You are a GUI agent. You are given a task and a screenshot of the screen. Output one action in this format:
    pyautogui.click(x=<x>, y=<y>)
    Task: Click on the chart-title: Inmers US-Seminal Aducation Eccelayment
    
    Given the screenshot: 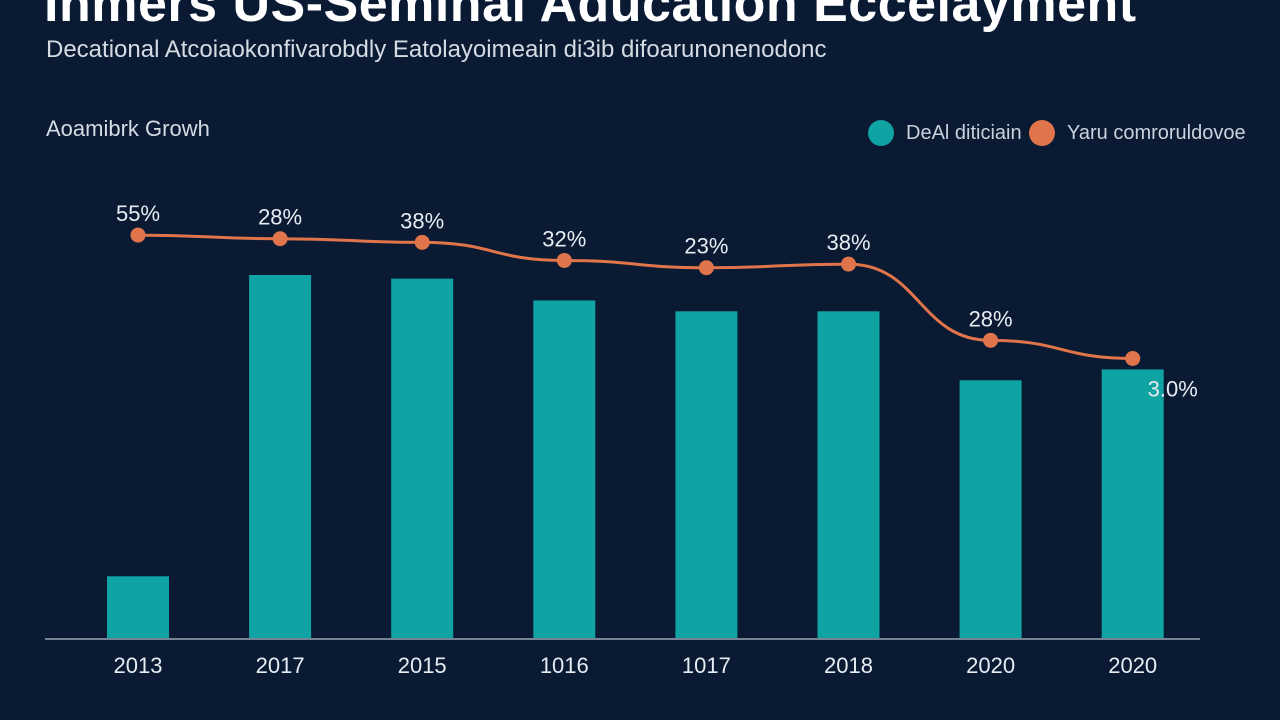 What is the action you would take?
    pyautogui.click(x=590, y=16)
    